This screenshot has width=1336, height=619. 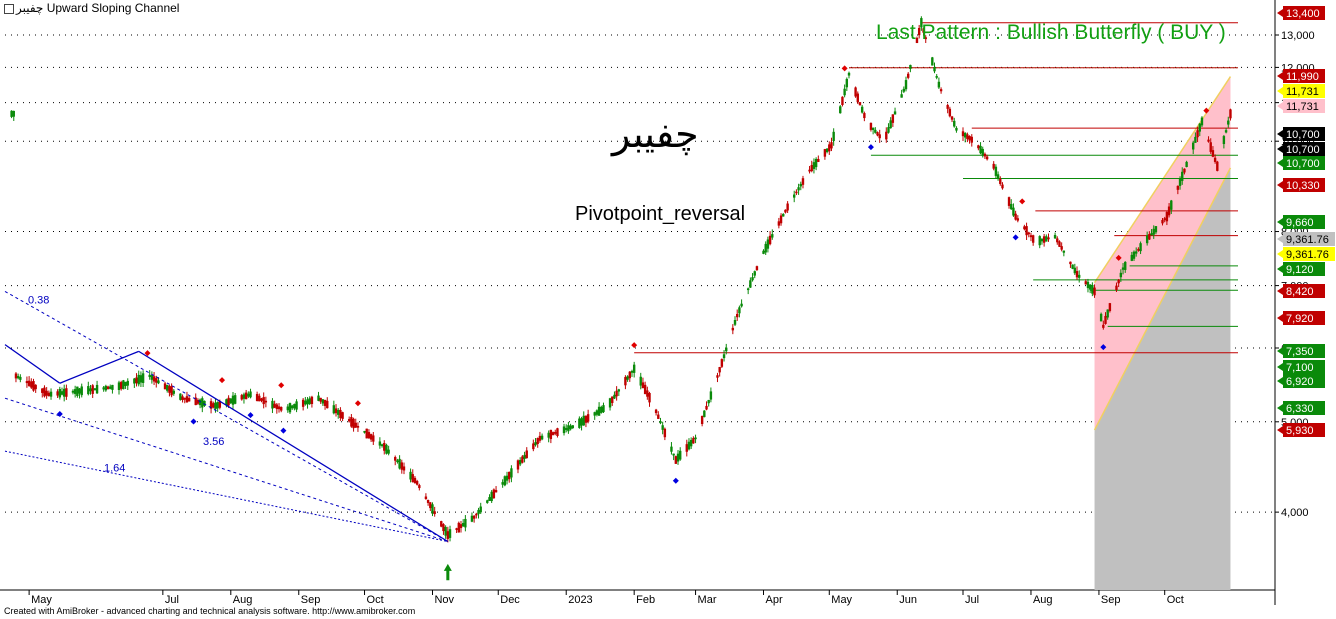 What do you see at coordinates (375, 600) in the screenshot?
I see `x-tick-label-4: Oct` at bounding box center [375, 600].